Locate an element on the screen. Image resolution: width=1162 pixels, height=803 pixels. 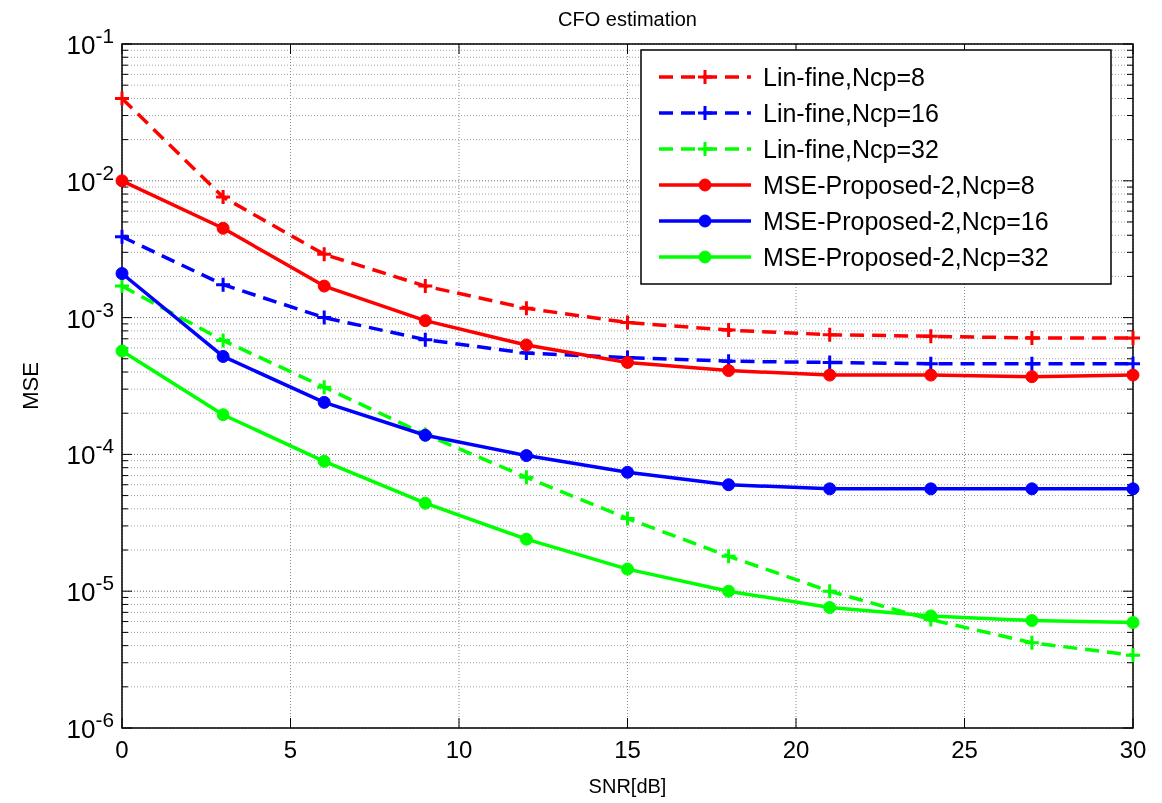
legend-label: Lin-fine,Ncp=8 is located at coordinates (844, 77).